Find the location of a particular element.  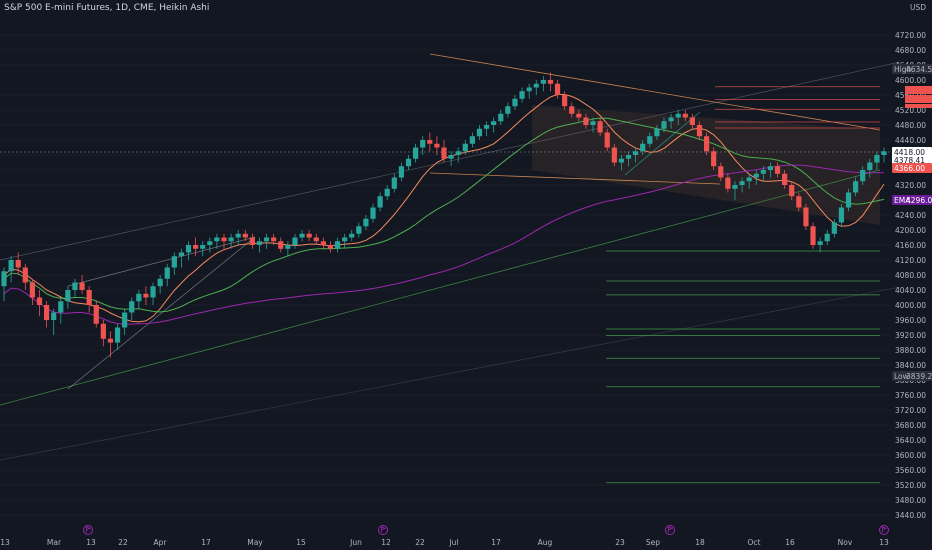

price-tick-label: 3640.00 is located at coordinates (910, 440).